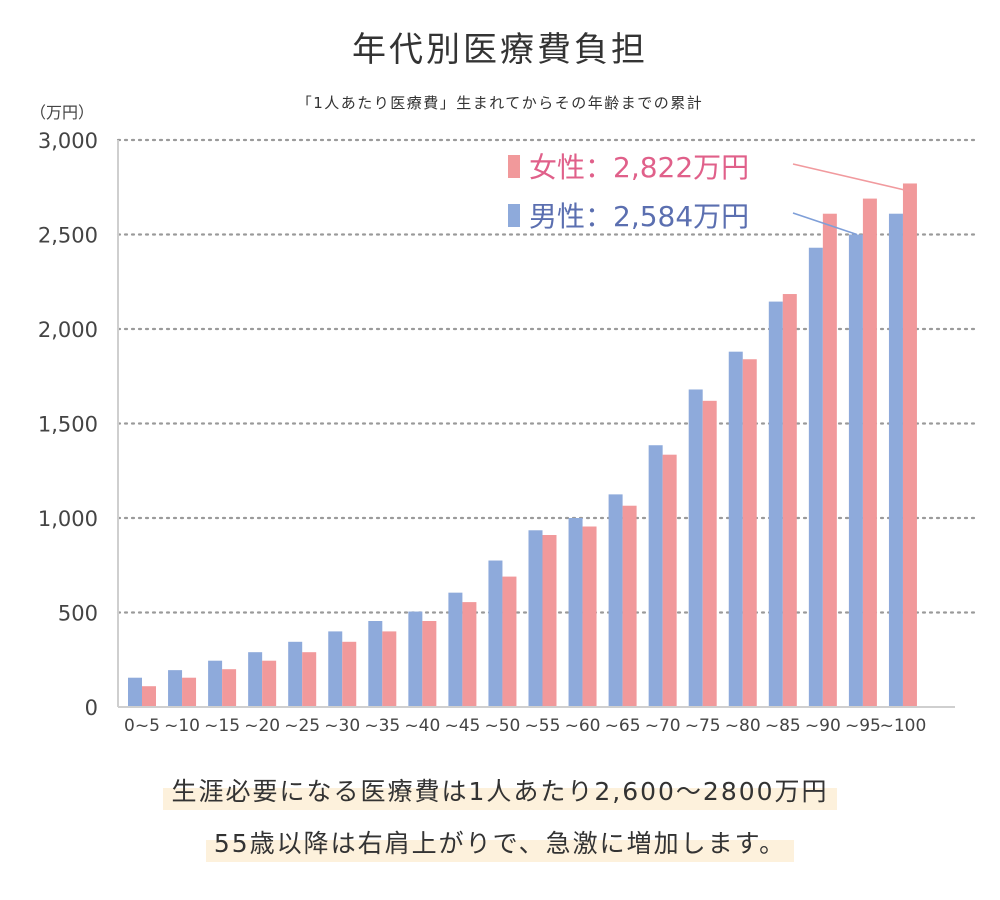 Image resolution: width=1000 pixels, height=900 pixels. I want to click on x-tick-label: ~80, so click(743, 726).